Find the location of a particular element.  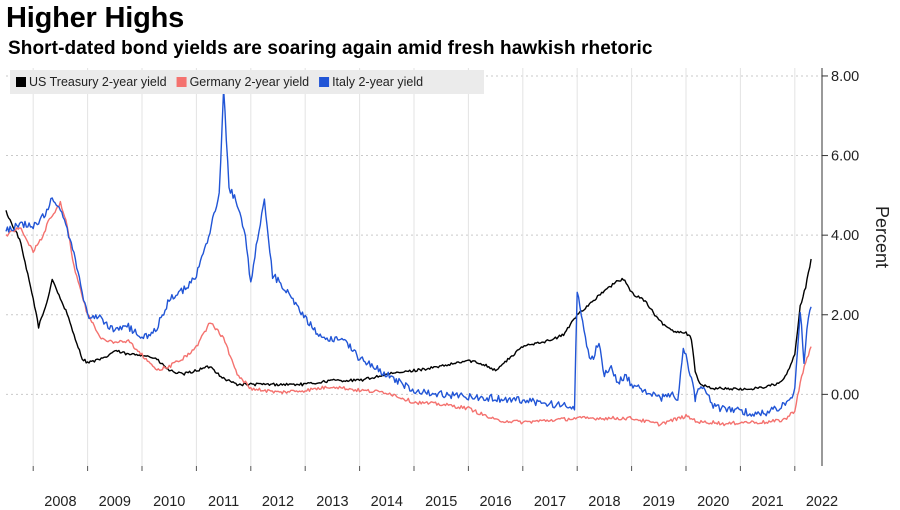

x-tick-label: 2014 is located at coordinates (387, 502).